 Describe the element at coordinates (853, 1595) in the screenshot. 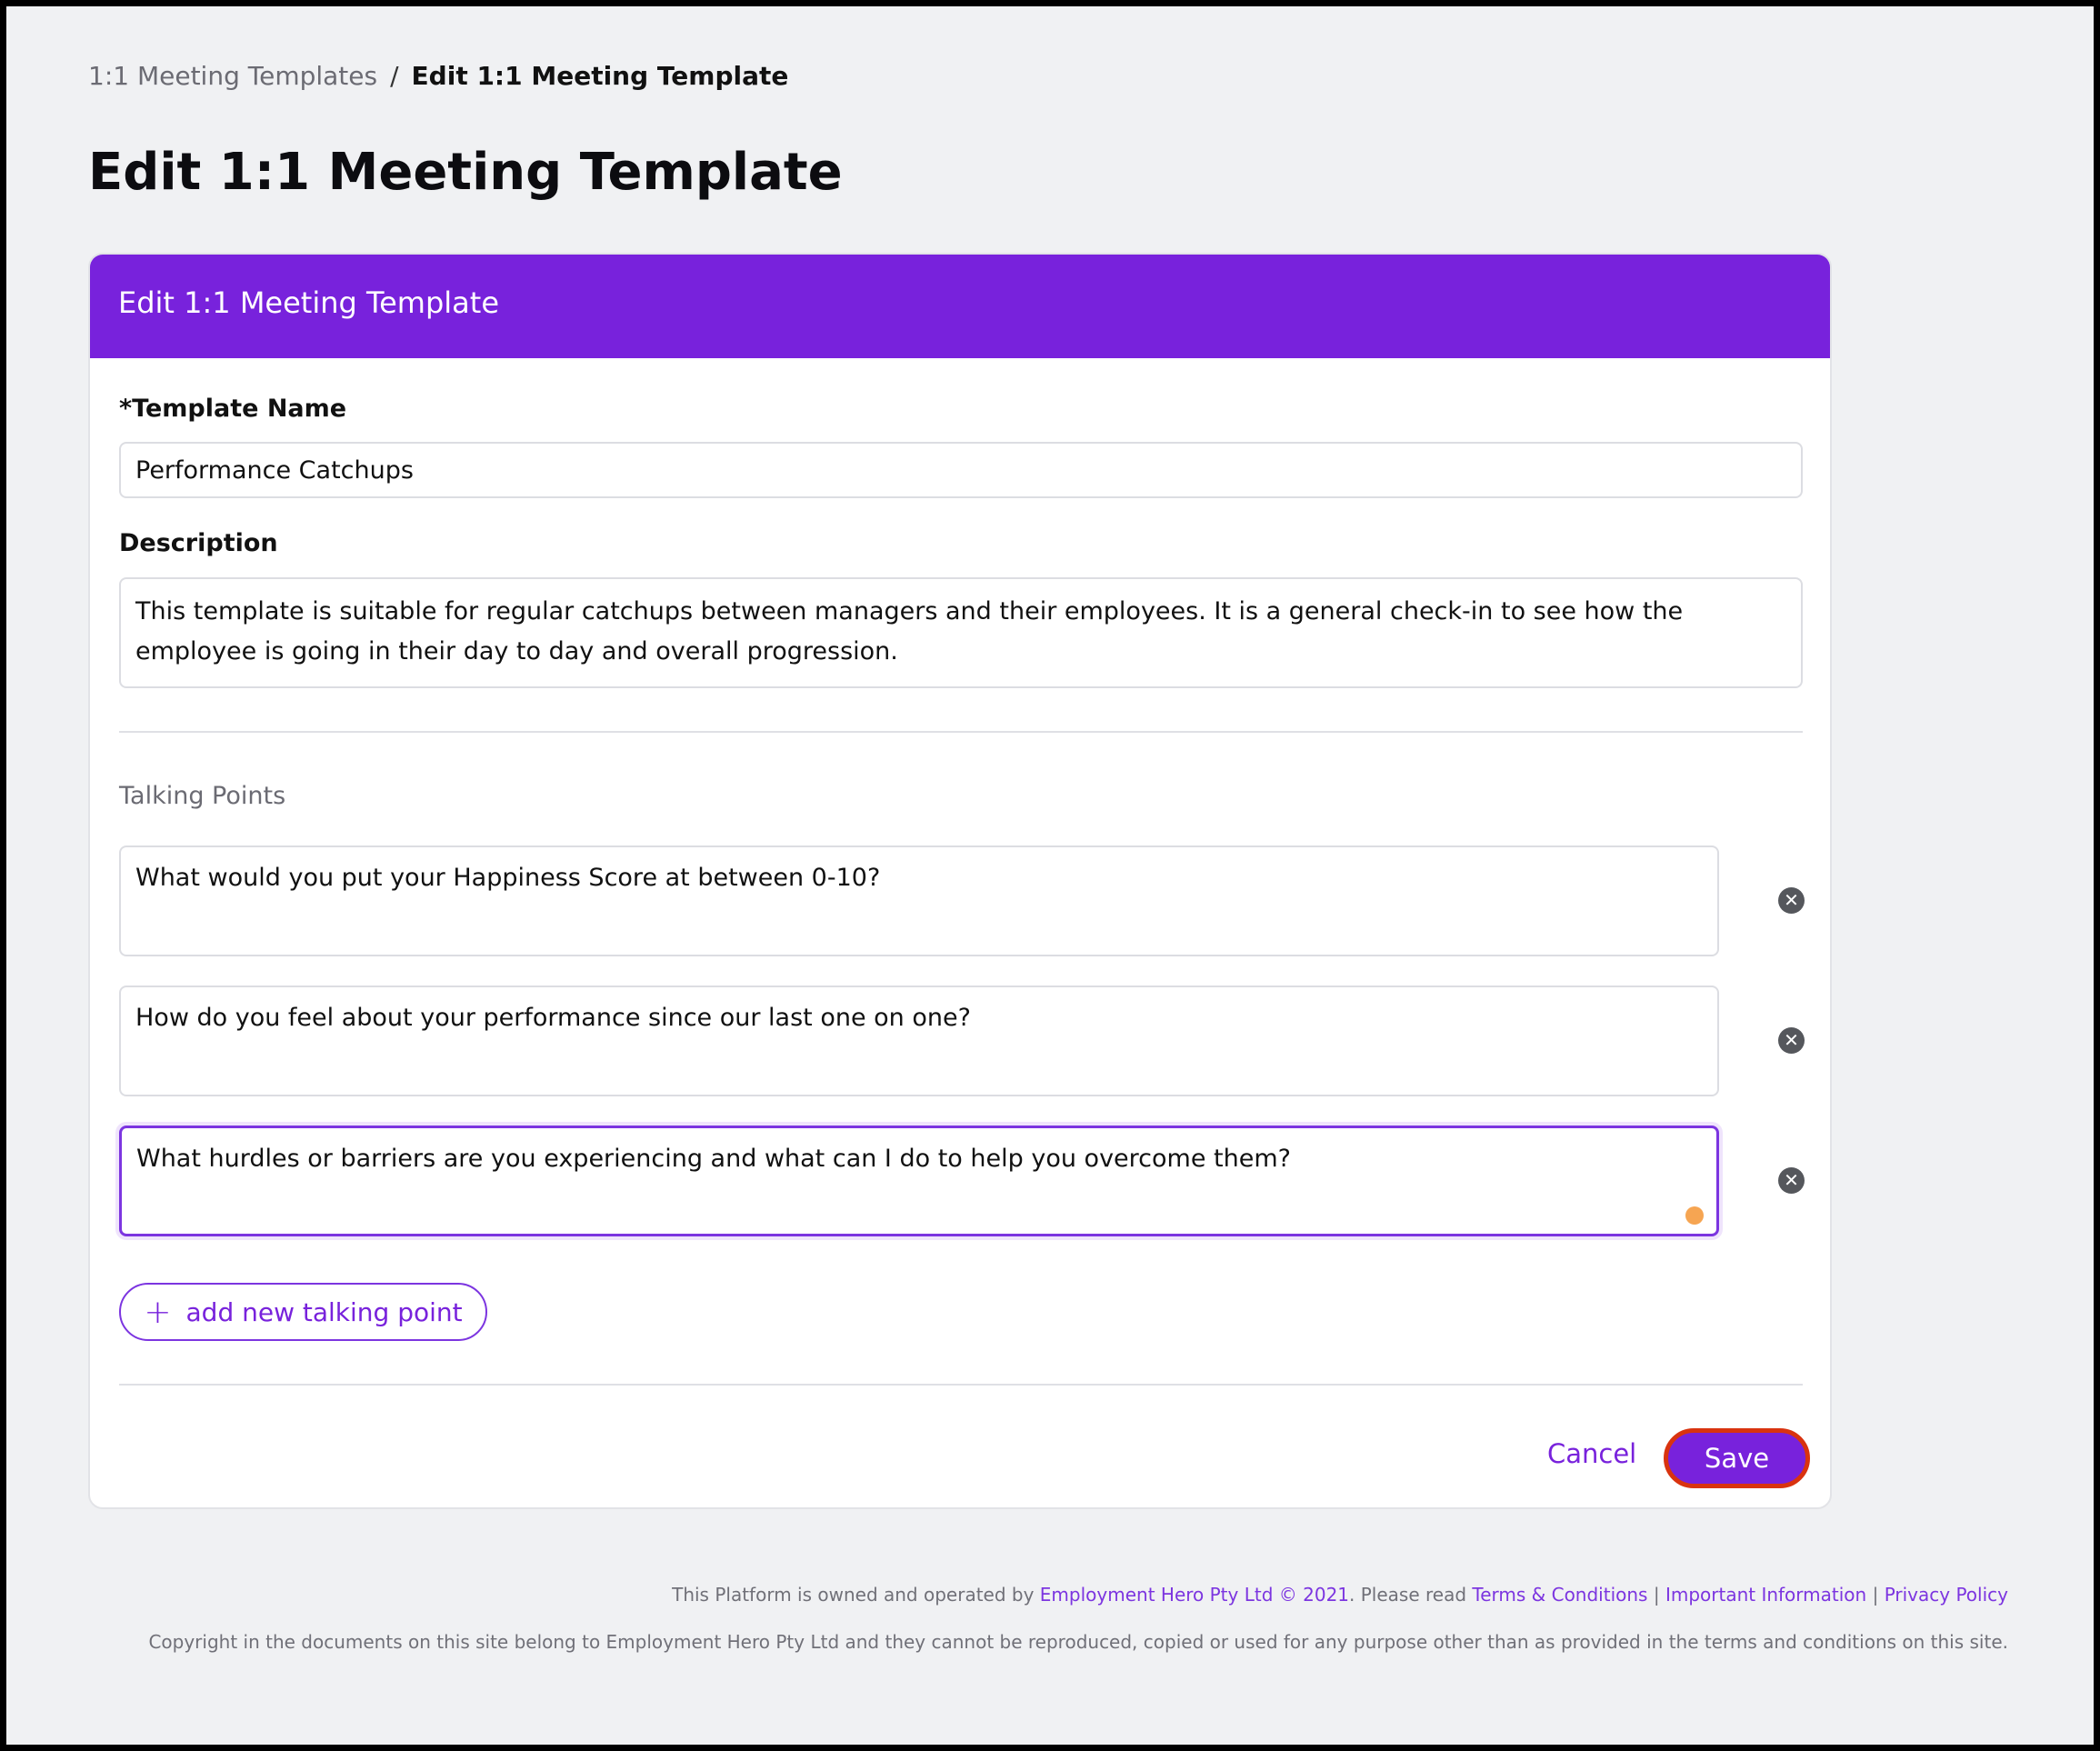

I see `footer-text: This Platform is owned and operated by` at that location.